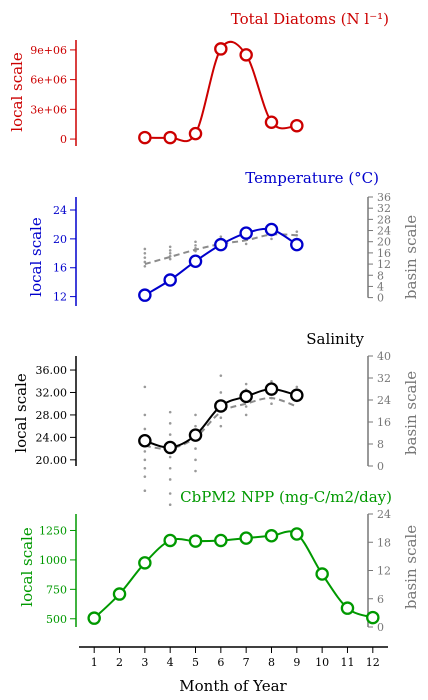 This screenshot has height=700, width=428. Describe the element at coordinates (60, 210) in the screenshot. I see `y-tick-label: 24` at that location.